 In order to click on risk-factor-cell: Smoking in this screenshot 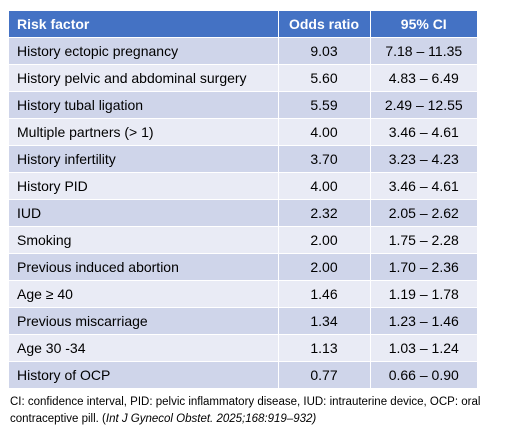, I will do `click(144, 240)`.